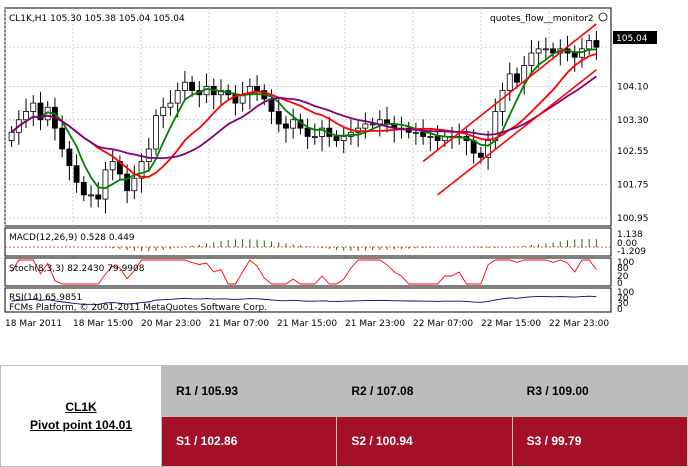  What do you see at coordinates (77, 269) in the screenshot?
I see `stoch-label: Stoch(8,3,3) 82.2430 79.9908` at bounding box center [77, 269].